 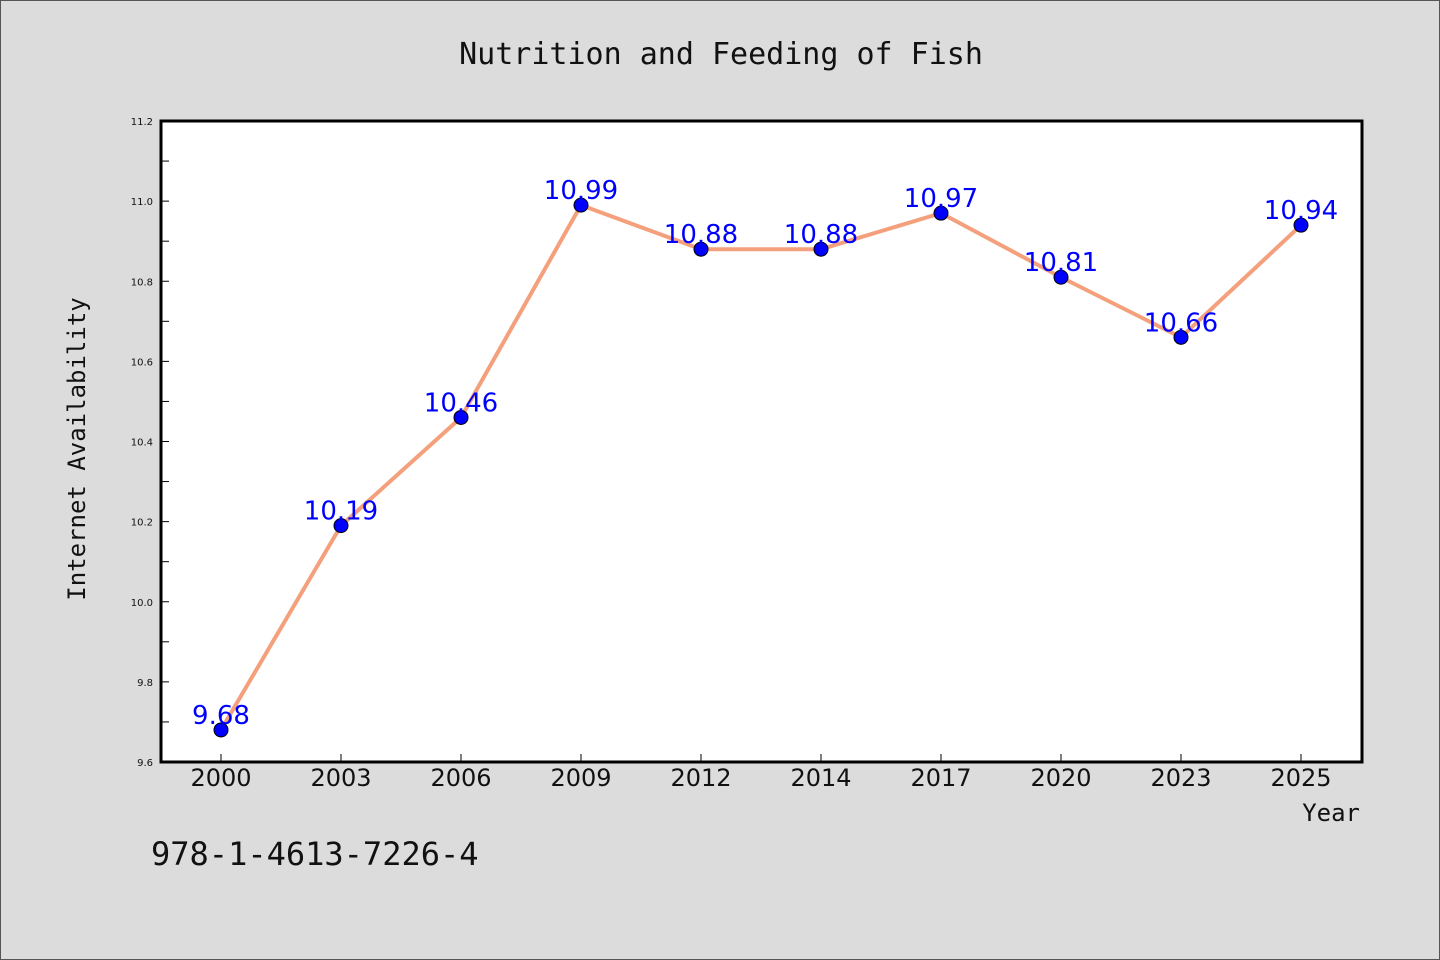 I want to click on x-axis-ticks: 2000 2003 2006 2009 2012 2014 2017 2020 2023 2025, so click(x=761, y=773).